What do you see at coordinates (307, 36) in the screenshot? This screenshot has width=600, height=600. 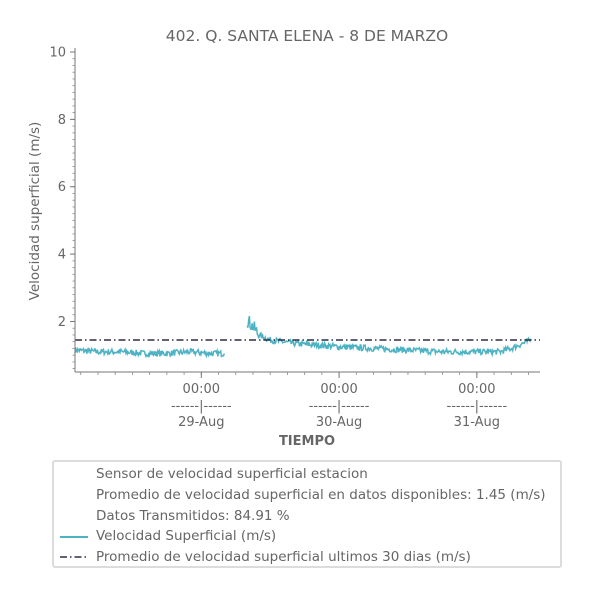 I see `chart-title: 402. Q. SANTA ELENA - 8 DE MARZO` at bounding box center [307, 36].